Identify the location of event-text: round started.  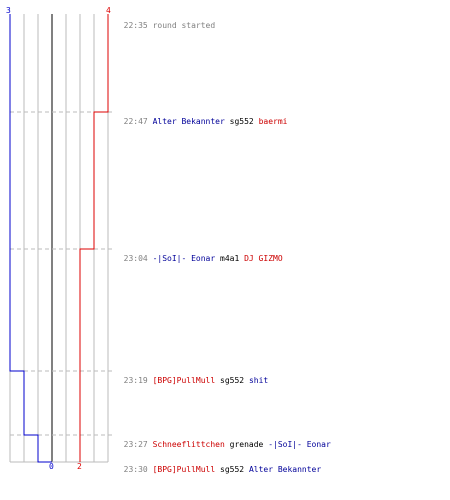
(184, 25).